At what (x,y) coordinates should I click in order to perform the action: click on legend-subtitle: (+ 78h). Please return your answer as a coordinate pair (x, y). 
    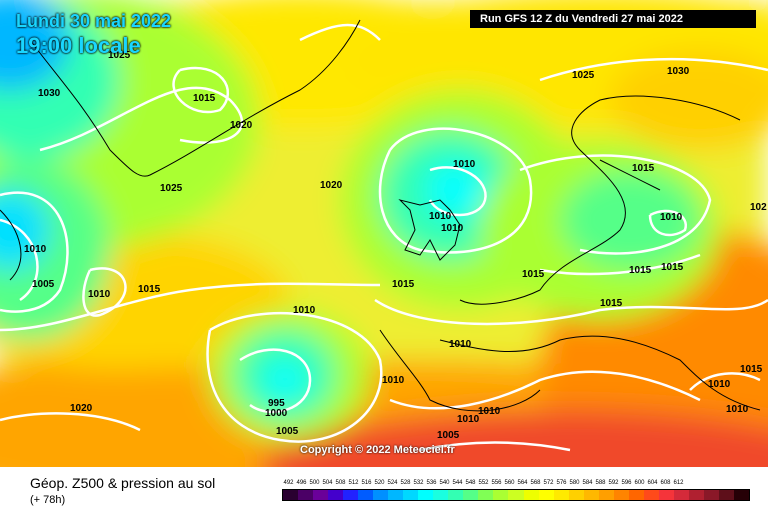
    Looking at the image, I should click on (48, 500).